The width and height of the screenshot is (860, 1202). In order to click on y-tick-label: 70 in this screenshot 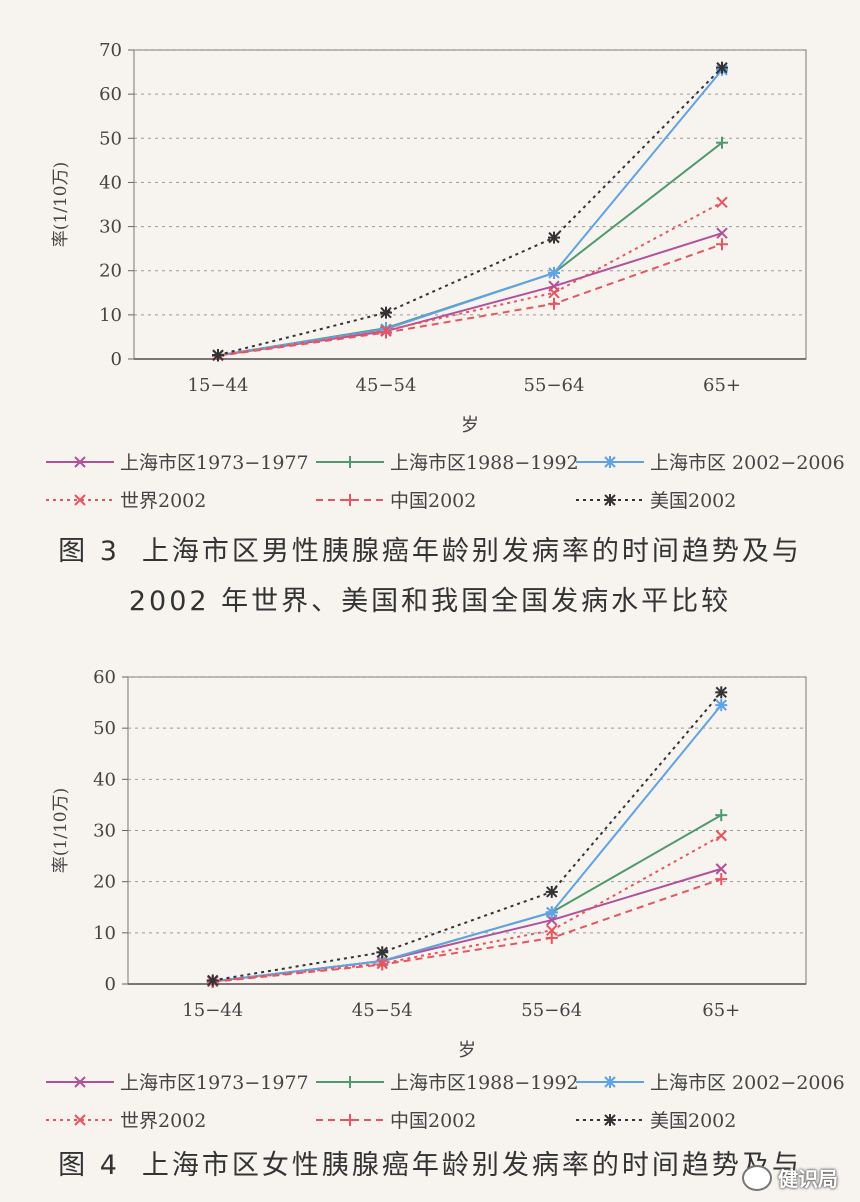, I will do `click(110, 50)`.